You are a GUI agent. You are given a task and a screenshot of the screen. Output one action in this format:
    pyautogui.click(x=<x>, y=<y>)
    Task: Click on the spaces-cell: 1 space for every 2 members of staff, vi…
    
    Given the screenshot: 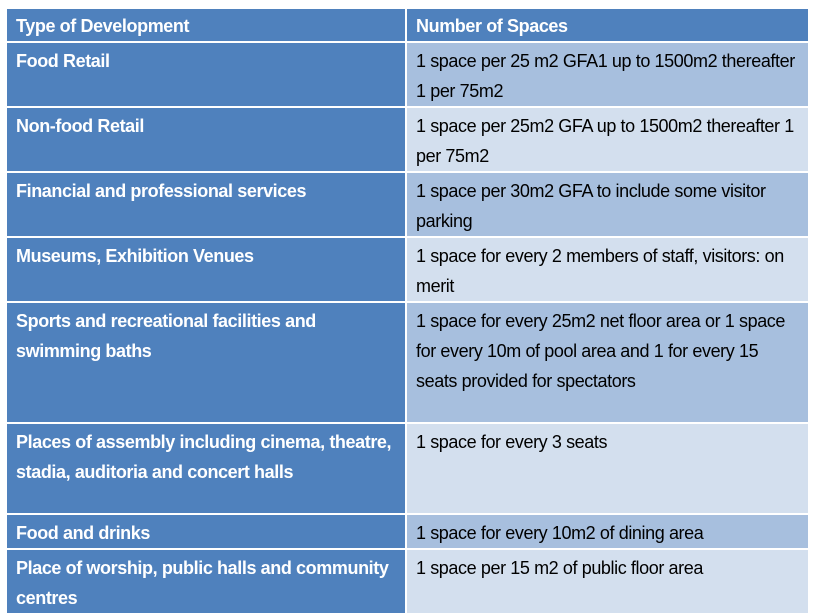 What is the action you would take?
    pyautogui.click(x=607, y=269)
    